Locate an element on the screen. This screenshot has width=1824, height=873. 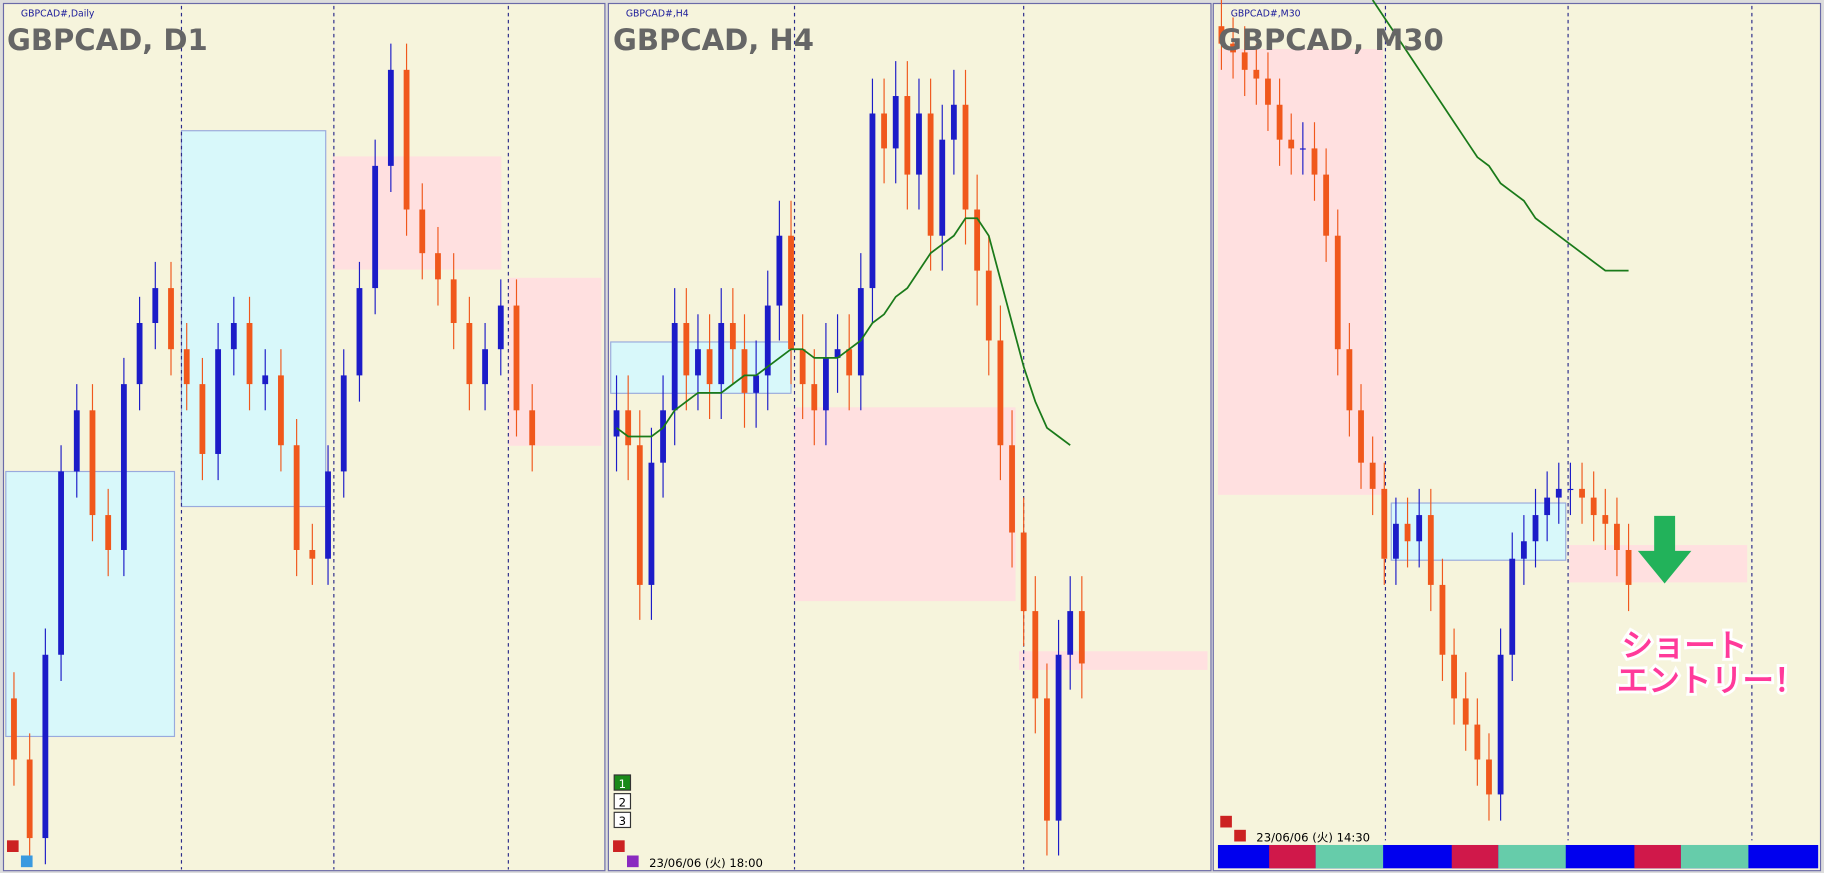
date-label: 23/06/06 (火) 14:30 is located at coordinates (1313, 837).